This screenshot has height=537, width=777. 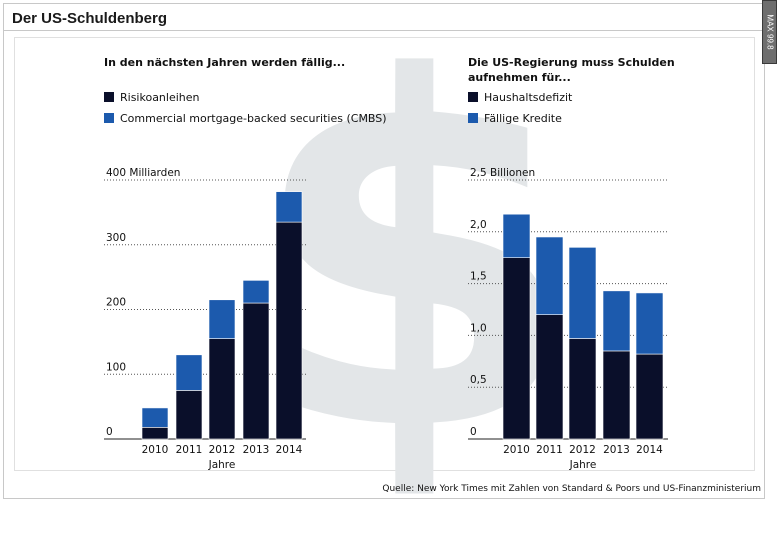 I want to click on y-tick-label: 0,5, so click(x=478, y=380).